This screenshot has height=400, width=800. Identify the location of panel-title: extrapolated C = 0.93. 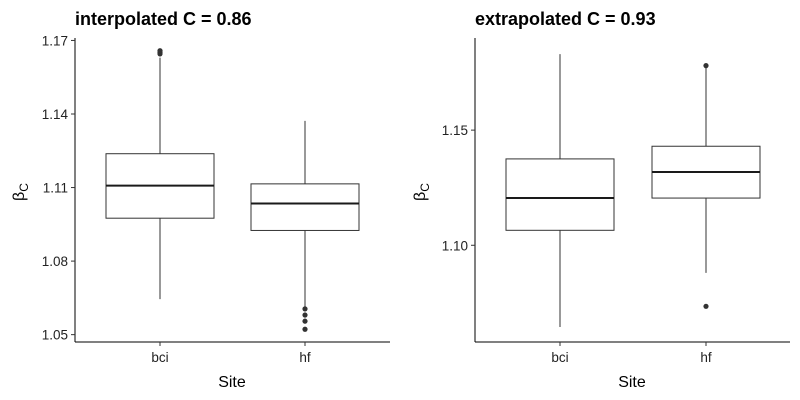
(565, 19).